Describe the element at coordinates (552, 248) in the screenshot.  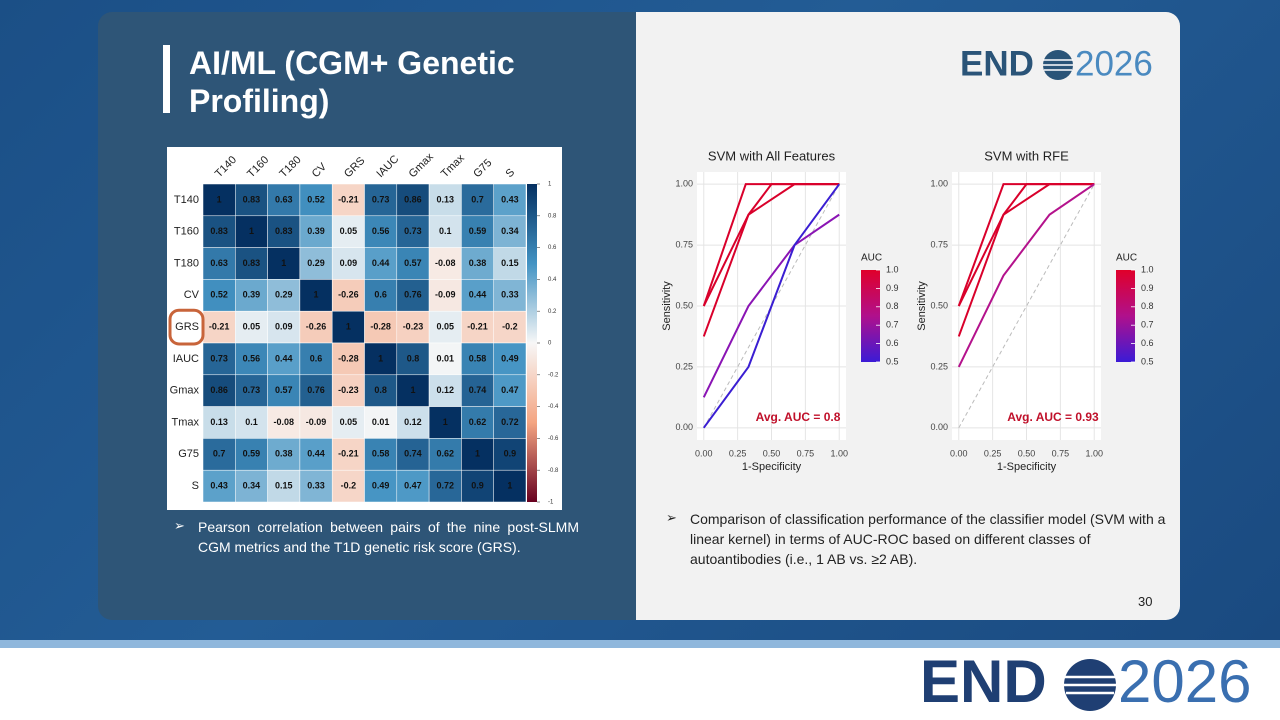
I see `colorbar-tick-label: 0.6` at that location.